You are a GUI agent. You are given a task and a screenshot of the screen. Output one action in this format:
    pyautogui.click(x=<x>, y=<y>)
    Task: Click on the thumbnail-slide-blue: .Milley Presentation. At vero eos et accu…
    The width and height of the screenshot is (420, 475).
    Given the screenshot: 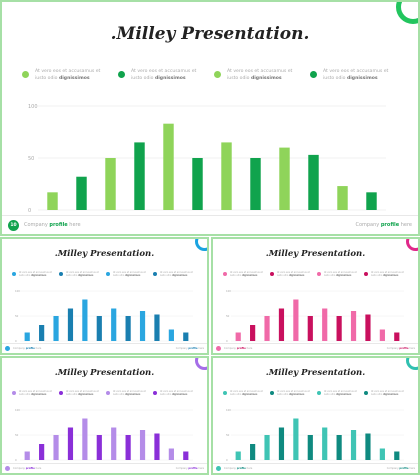 What is the action you would take?
    pyautogui.click(x=104, y=296)
    